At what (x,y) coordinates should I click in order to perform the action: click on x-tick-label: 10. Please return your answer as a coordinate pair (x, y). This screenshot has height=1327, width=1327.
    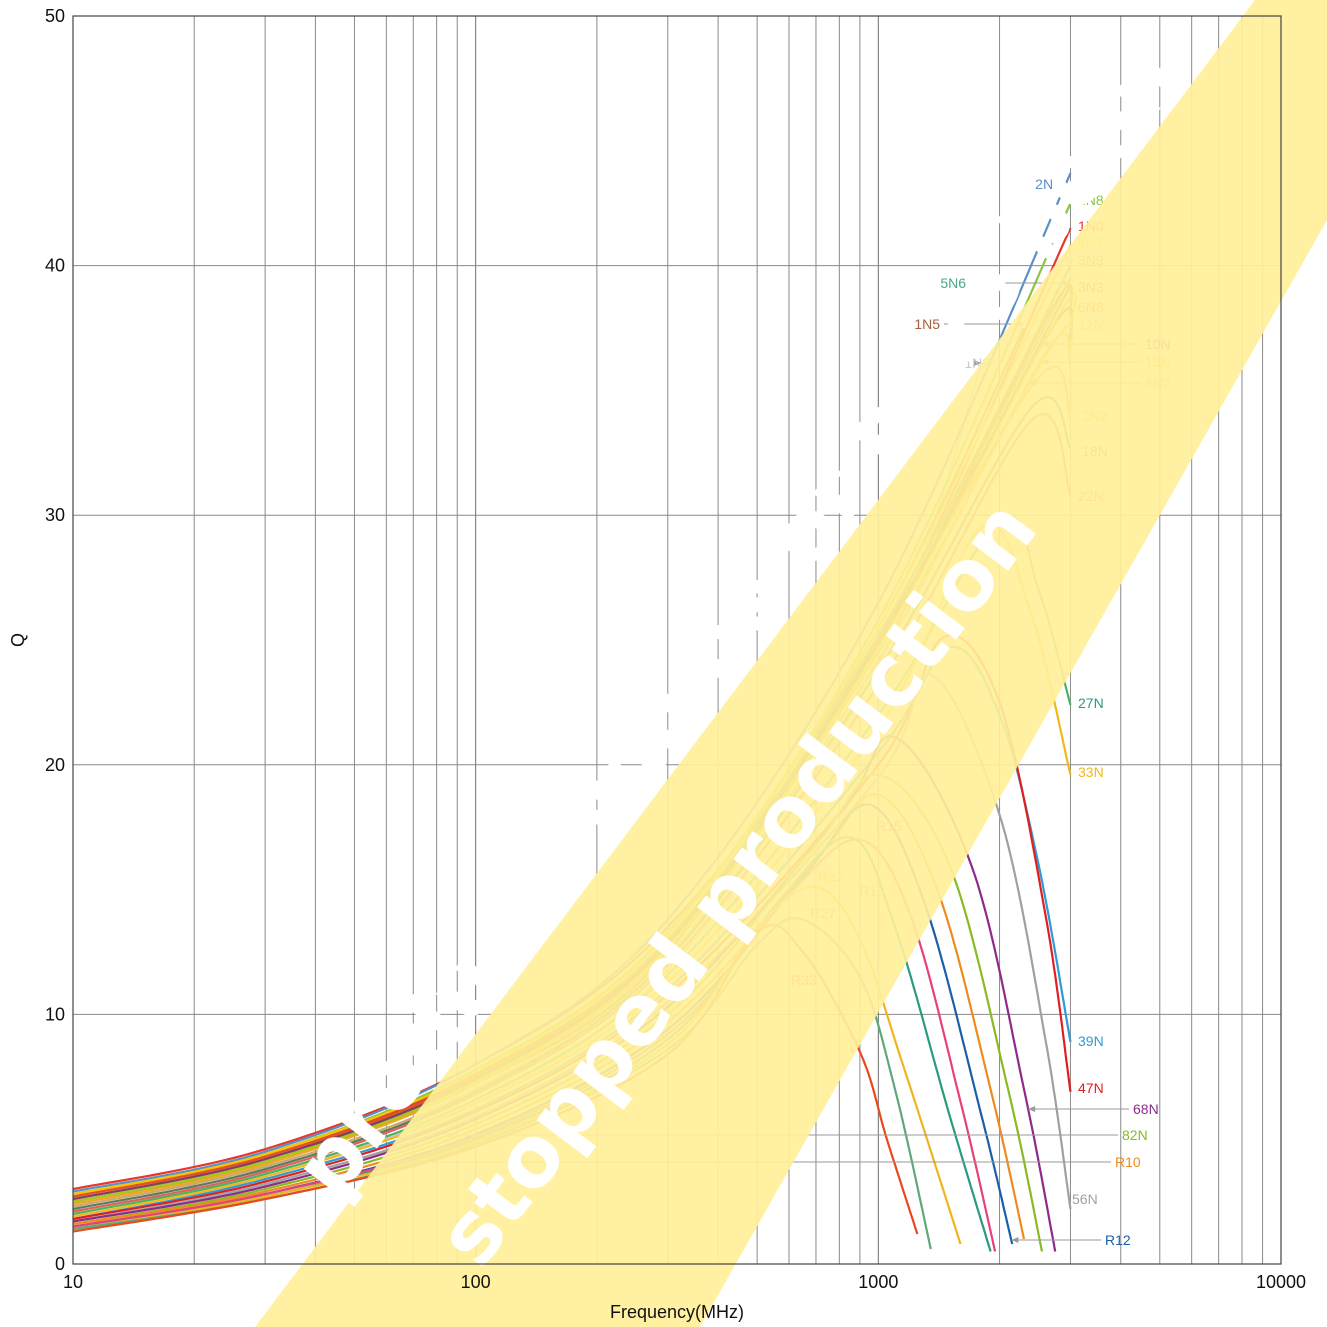
    Looking at the image, I should click on (73, 1282).